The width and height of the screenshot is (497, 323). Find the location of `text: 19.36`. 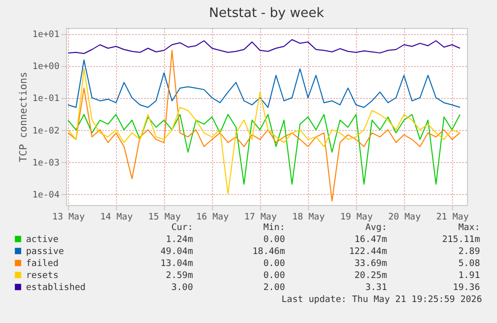

text: 19.36 is located at coordinates (466, 288).